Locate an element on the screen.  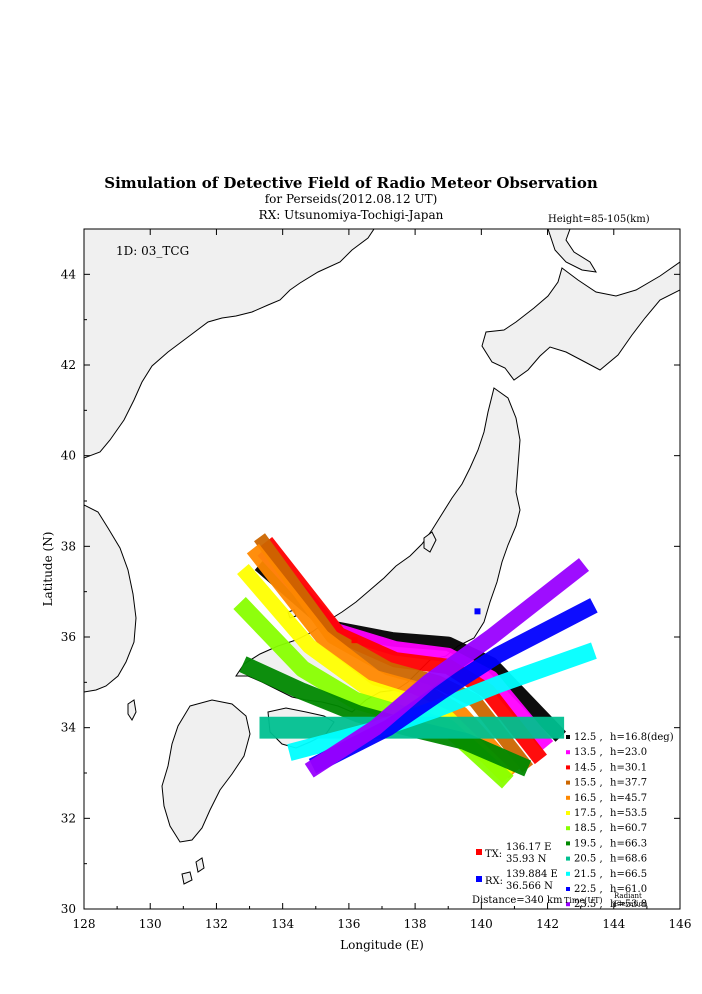
legend-elevation: h=66.5 is located at coordinates (628, 874).